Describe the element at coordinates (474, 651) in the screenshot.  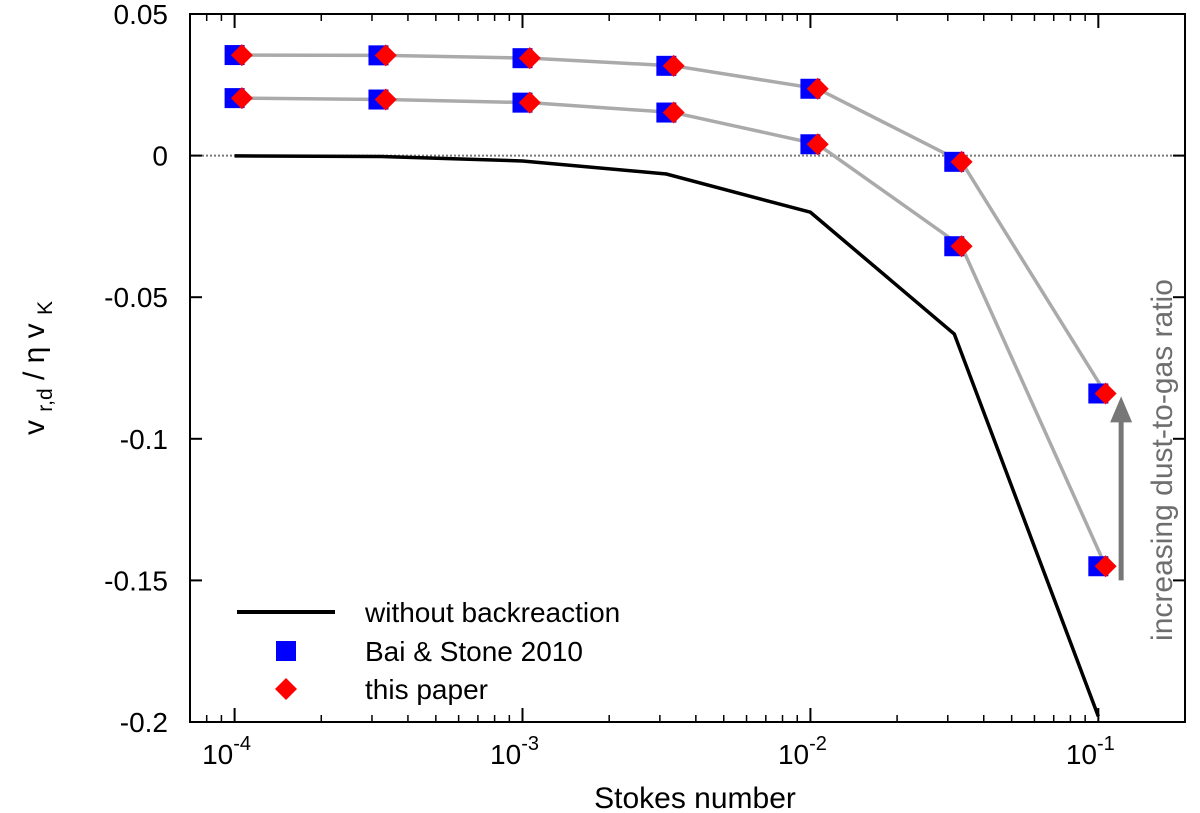
I see `legend-label: Bai & Stone 2010` at that location.